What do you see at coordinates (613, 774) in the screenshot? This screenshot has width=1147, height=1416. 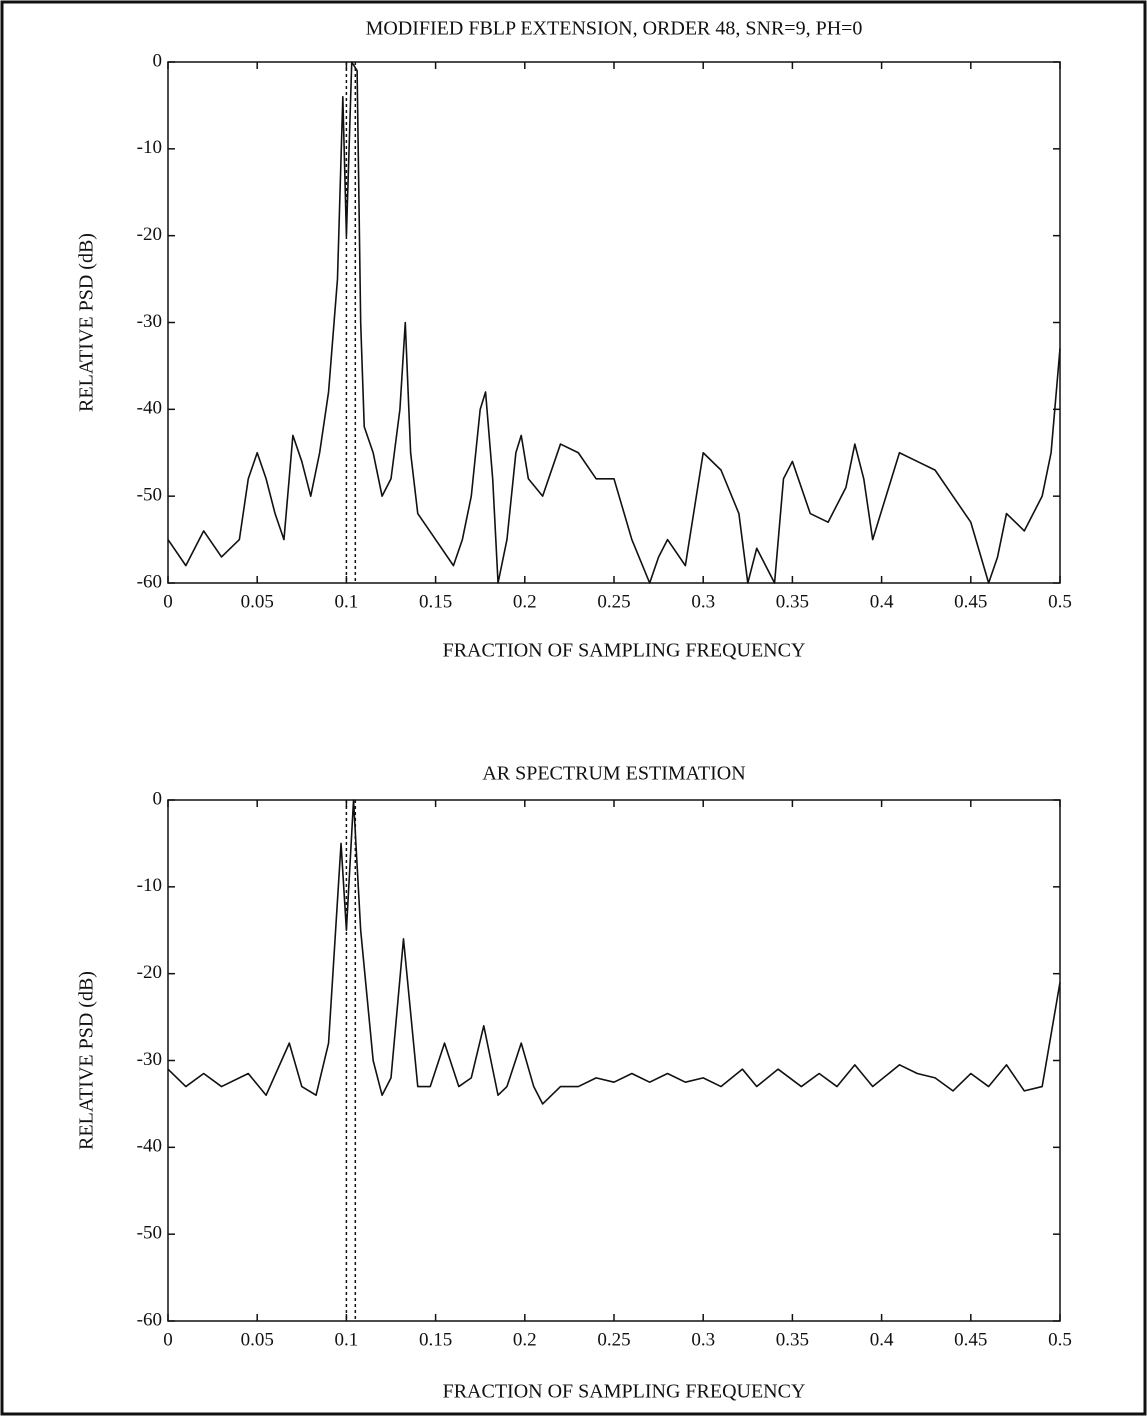 I see `chart-title: AR SPECTRUM ESTIMATION` at bounding box center [613, 774].